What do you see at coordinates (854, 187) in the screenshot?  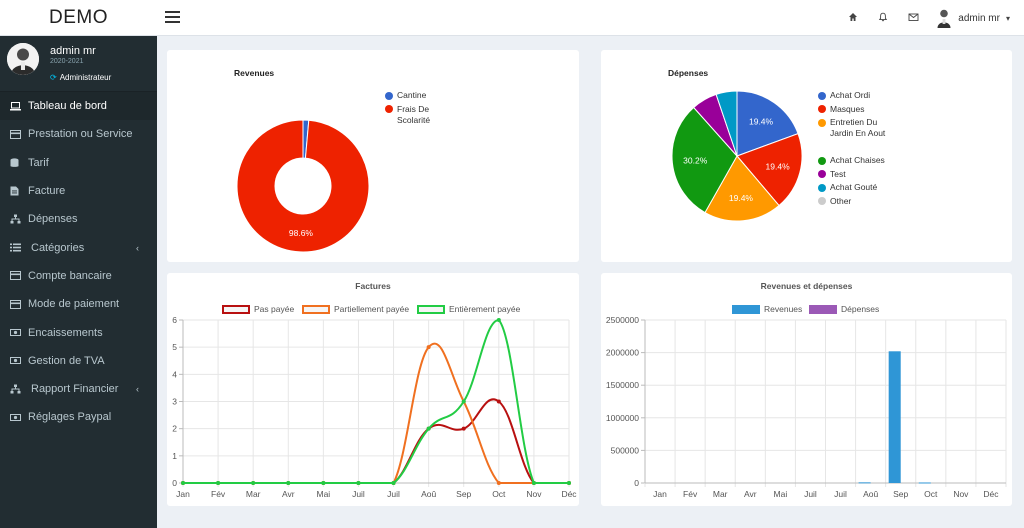 I see `legend-label: Achat Gouté` at bounding box center [854, 187].